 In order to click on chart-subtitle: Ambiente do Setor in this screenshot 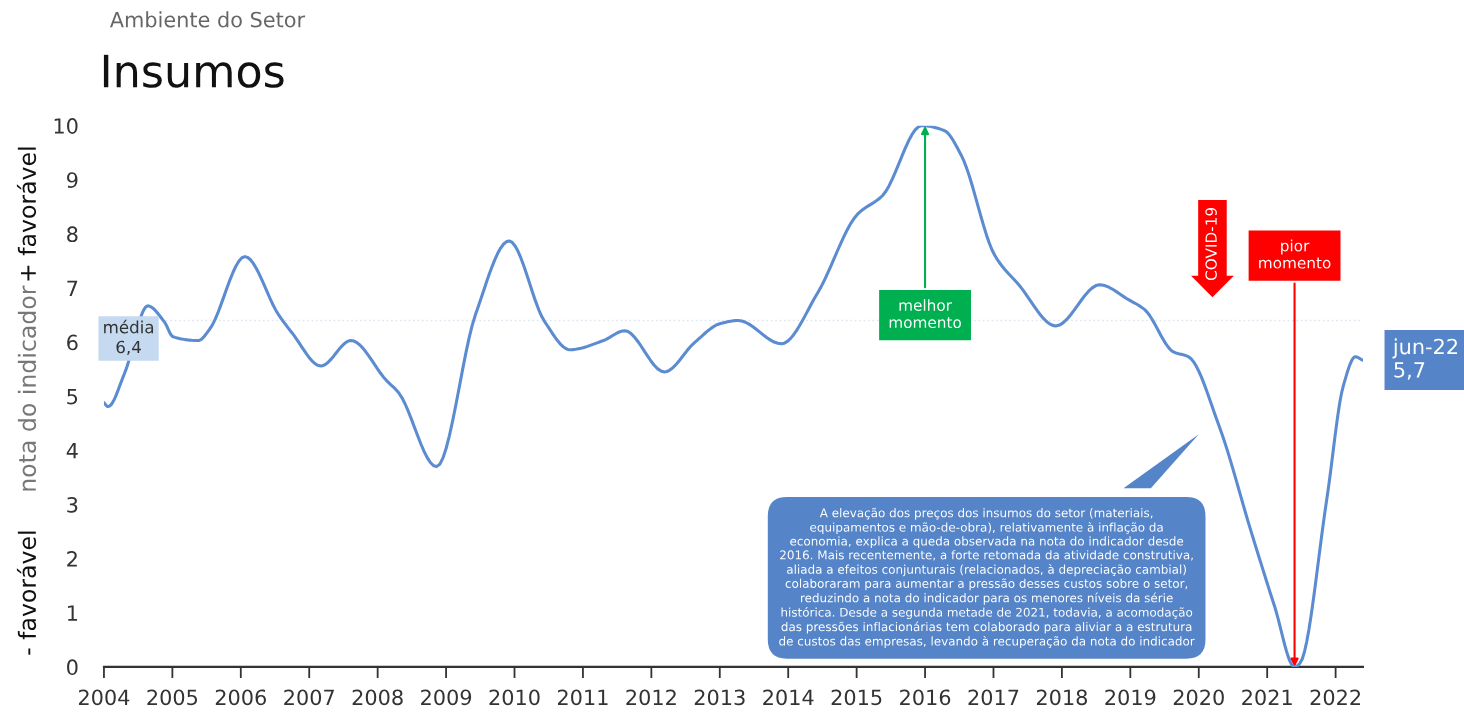, I will do `click(207, 19)`.